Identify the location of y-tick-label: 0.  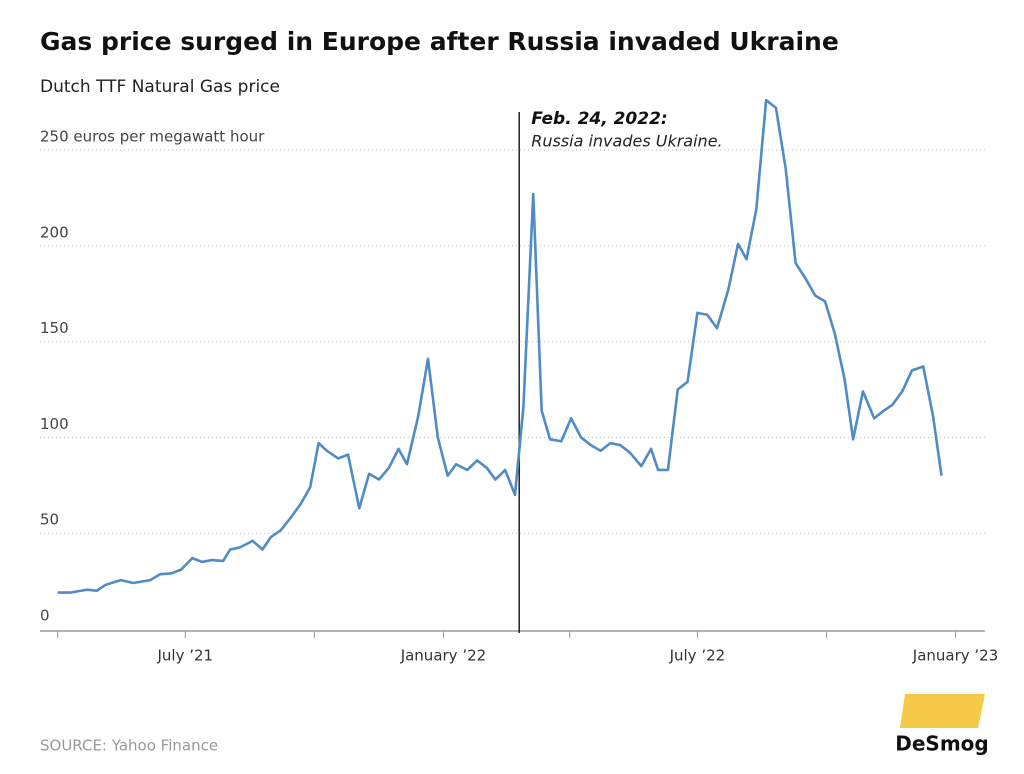
(45, 616).